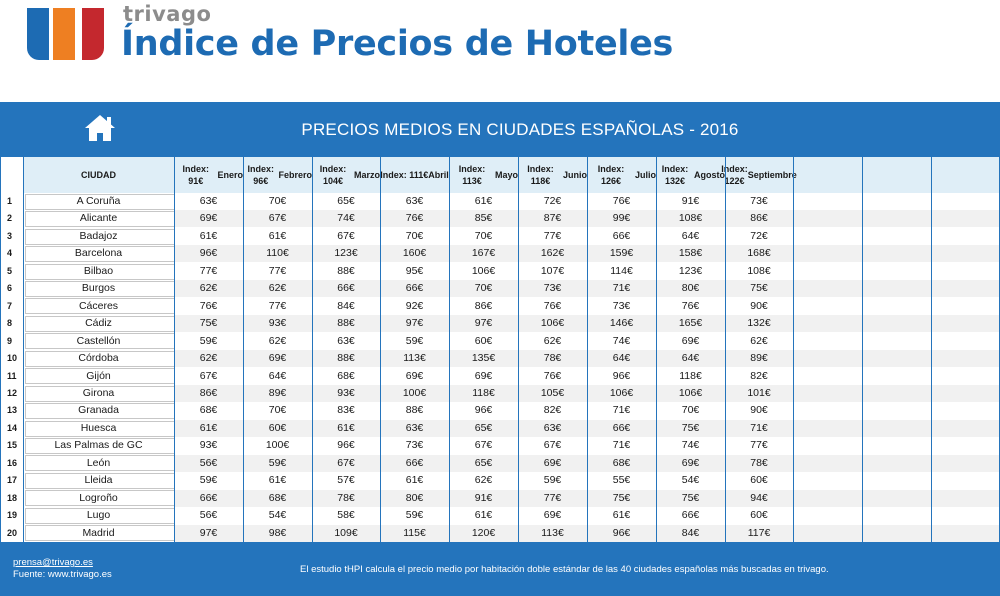 Image resolution: width=1000 pixels, height=596 pixels. Describe the element at coordinates (759, 515) in the screenshot. I see `price-cell: 60€` at that location.